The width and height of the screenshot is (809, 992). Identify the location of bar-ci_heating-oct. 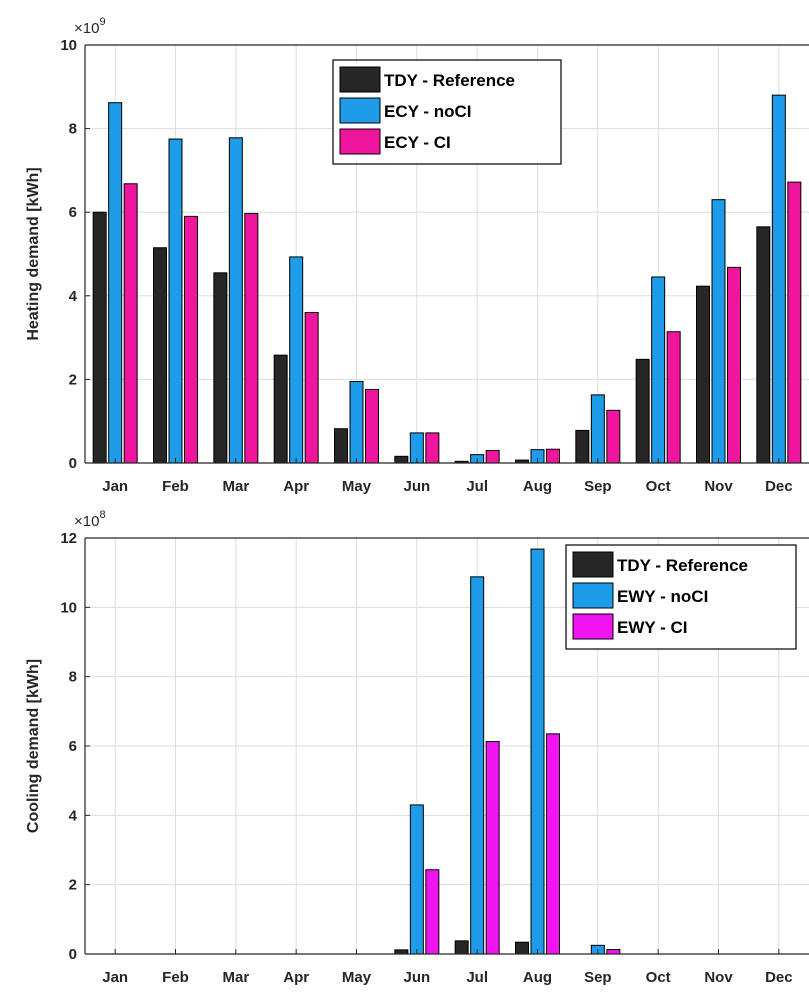
(673, 397).